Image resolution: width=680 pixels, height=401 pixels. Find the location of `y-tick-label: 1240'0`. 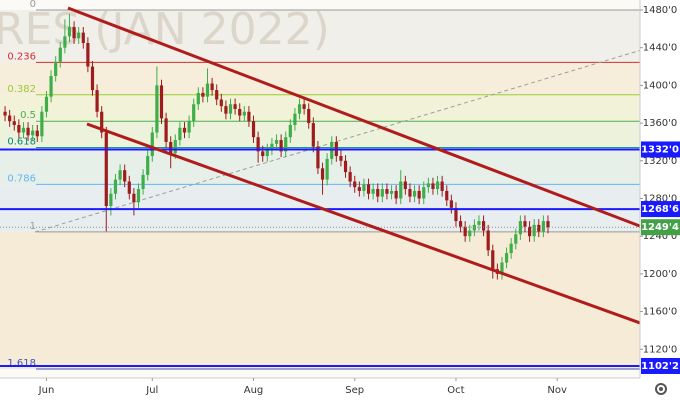

y-tick-label: 1240'0 is located at coordinates (660, 236).